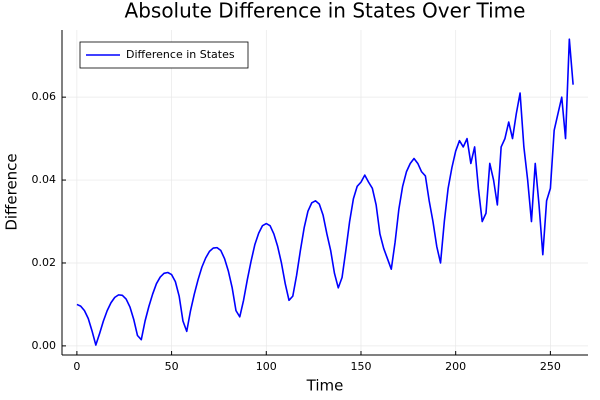  Describe the element at coordinates (44, 262) in the screenshot. I see `y-tick-label: 0.02` at that location.